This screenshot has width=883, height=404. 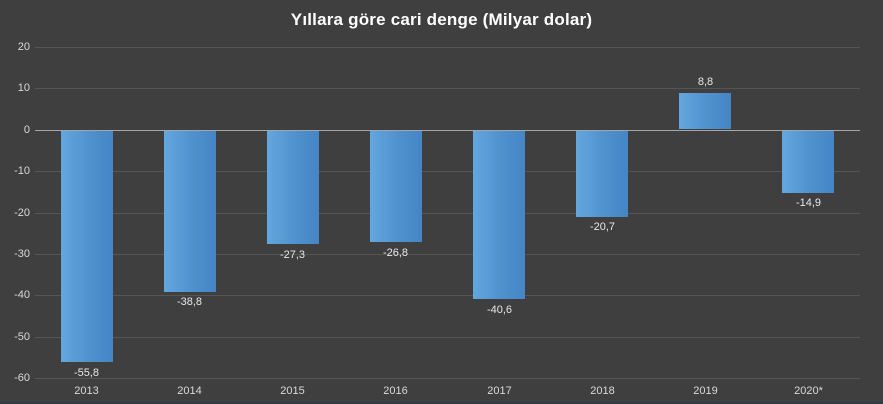 What do you see at coordinates (86, 373) in the screenshot?
I see `bar-value-label: -55,8` at bounding box center [86, 373].